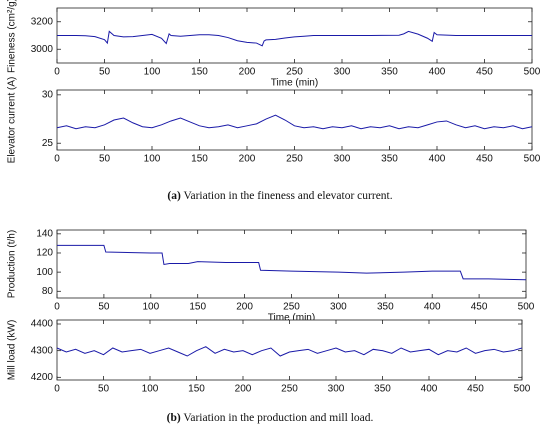 The width and height of the screenshot is (550, 434). I want to click on caption-prefix: (a), so click(174, 196).